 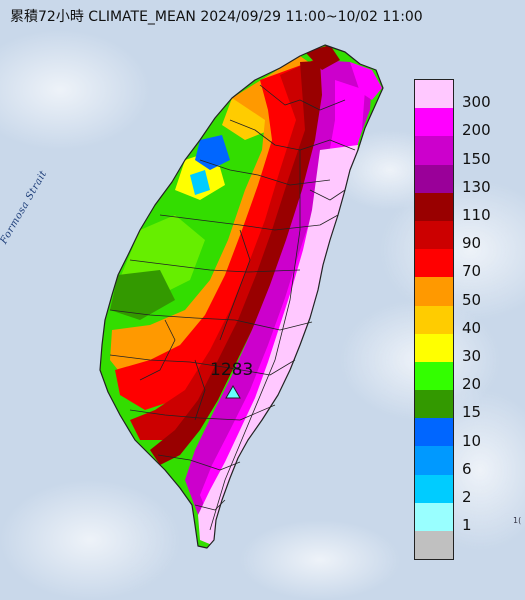 What do you see at coordinates (472, 271) in the screenshot?
I see `legend-label: 70` at bounding box center [472, 271].